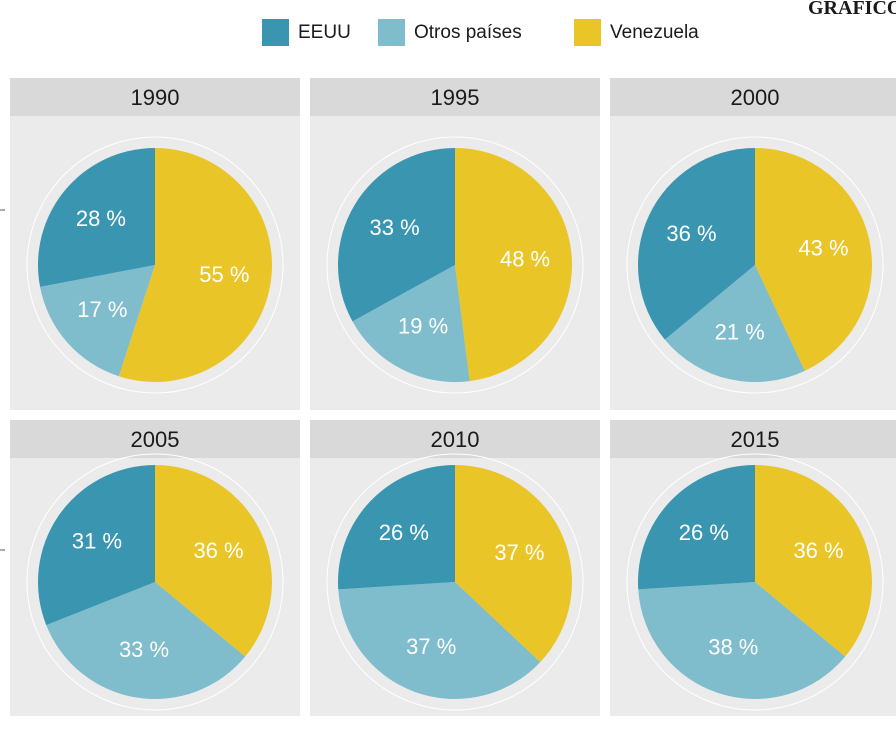 The width and height of the screenshot is (896, 748). What do you see at coordinates (224, 274) in the screenshot?
I see `data-label: 55 %` at bounding box center [224, 274].